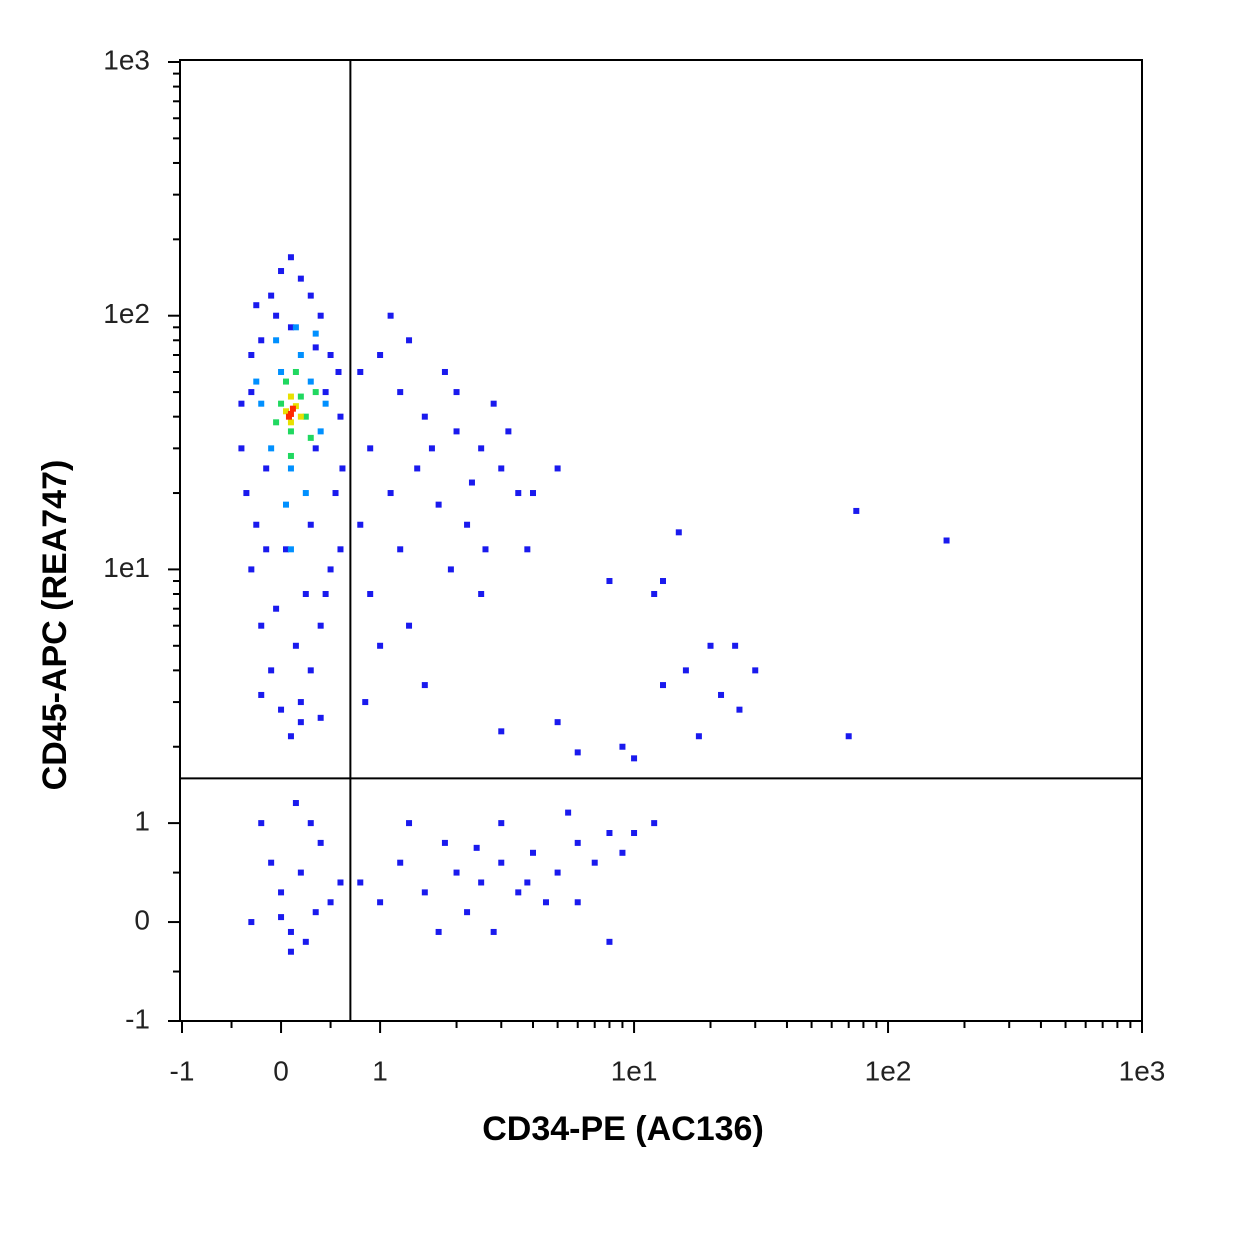 Image resolution: width=1250 pixels, height=1250 pixels. I want to click on y-tick-label: 1e2, so click(126, 313).